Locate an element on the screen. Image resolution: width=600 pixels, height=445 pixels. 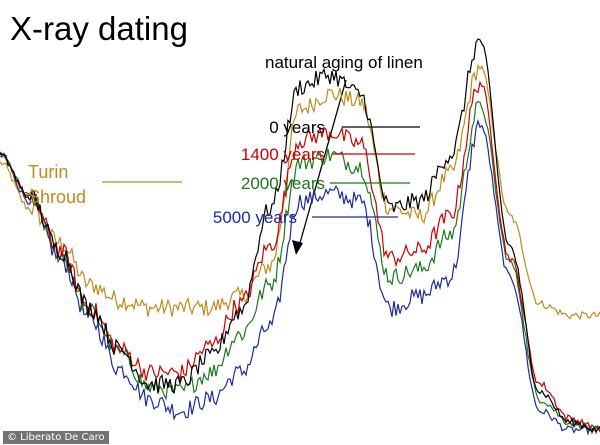
turin-label-line-2: Shroud is located at coordinates (57, 197).